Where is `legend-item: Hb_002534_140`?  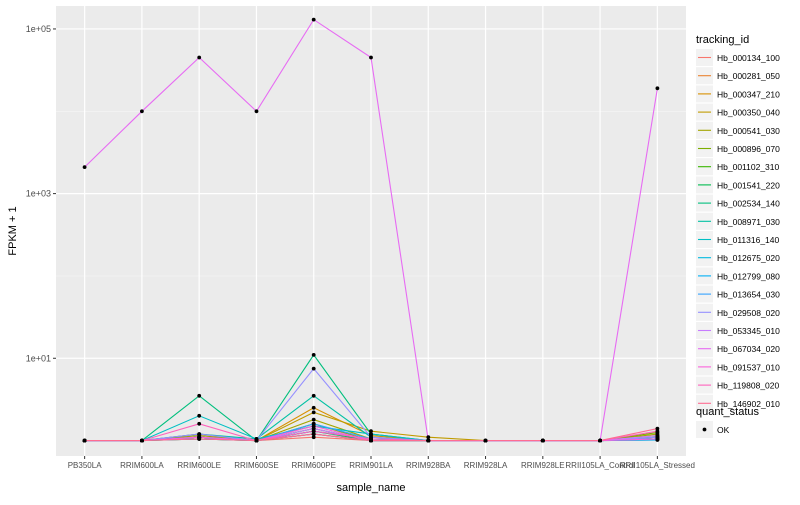
legend-item: Hb_002534_140 is located at coordinates (738, 203).